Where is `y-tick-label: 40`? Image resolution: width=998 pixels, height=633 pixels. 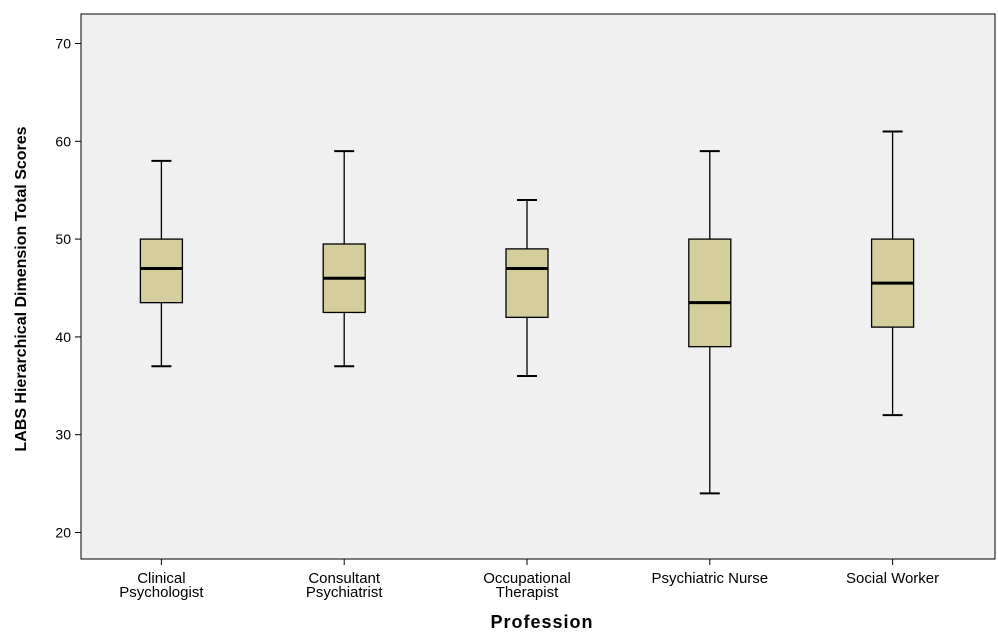 y-tick-label: 40 is located at coordinates (63, 337).